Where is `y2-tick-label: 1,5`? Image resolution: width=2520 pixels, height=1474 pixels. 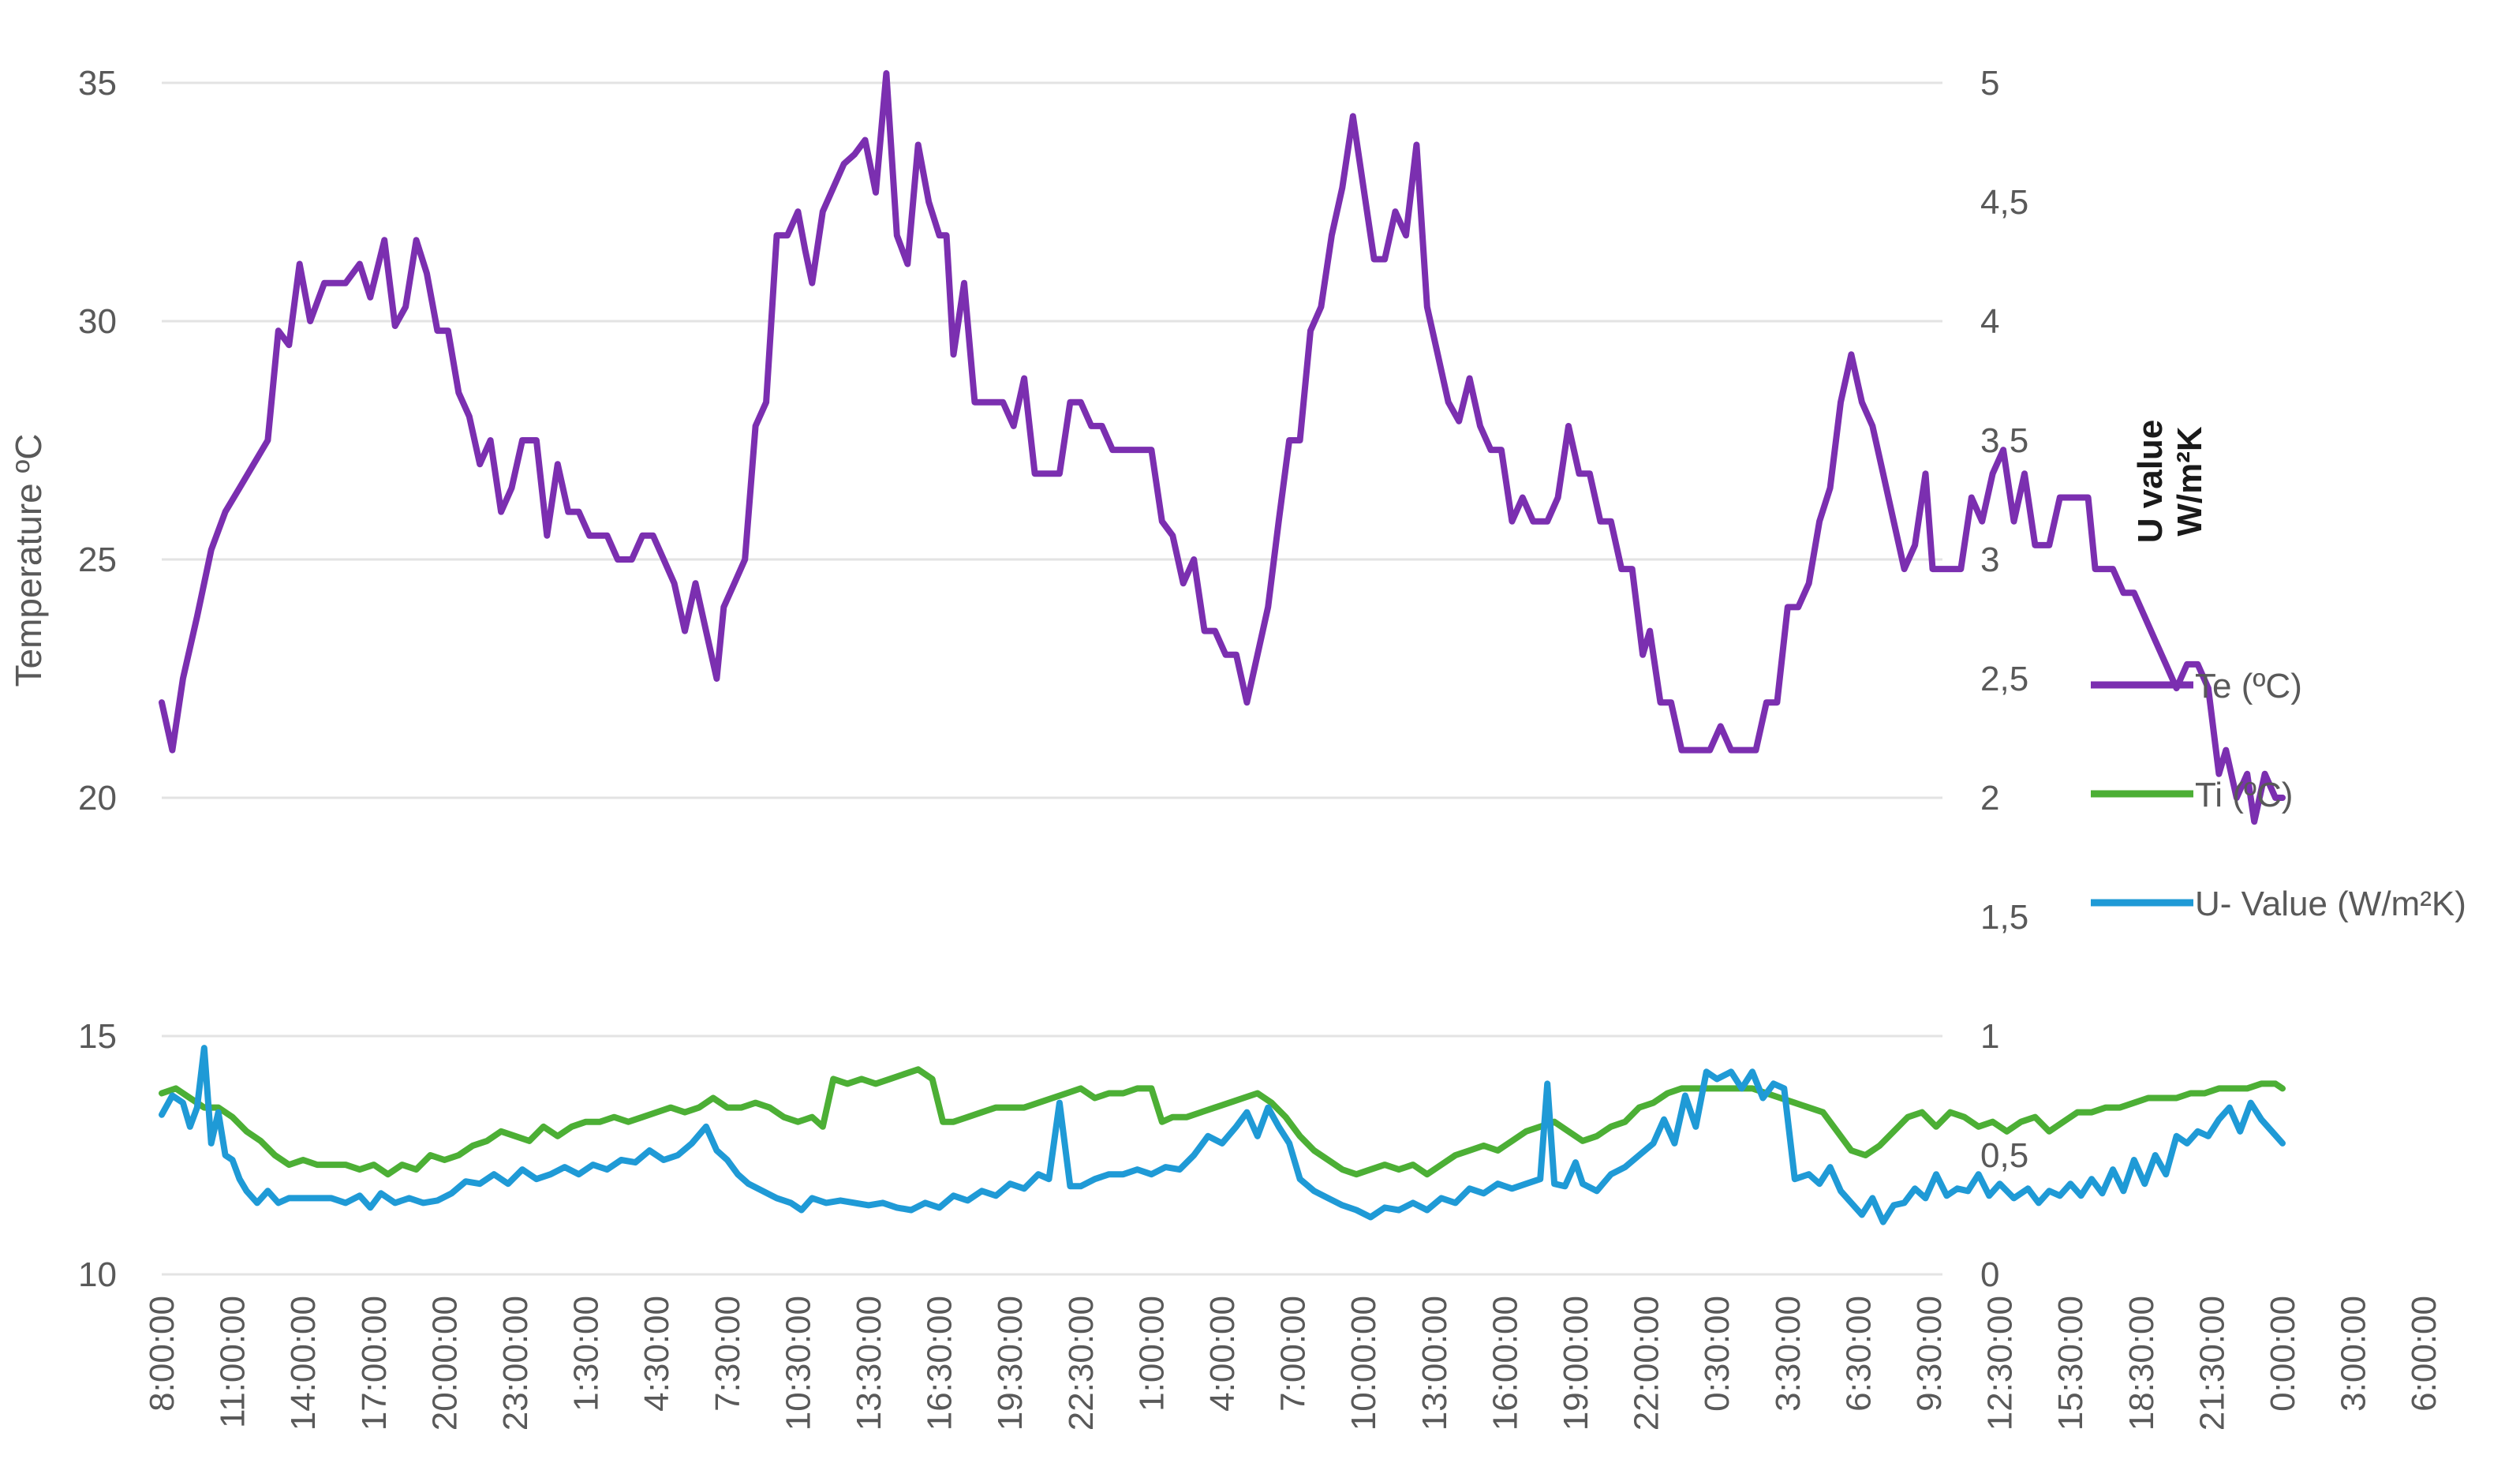
y2-tick-label: 1,5 is located at coordinates (2004, 917).